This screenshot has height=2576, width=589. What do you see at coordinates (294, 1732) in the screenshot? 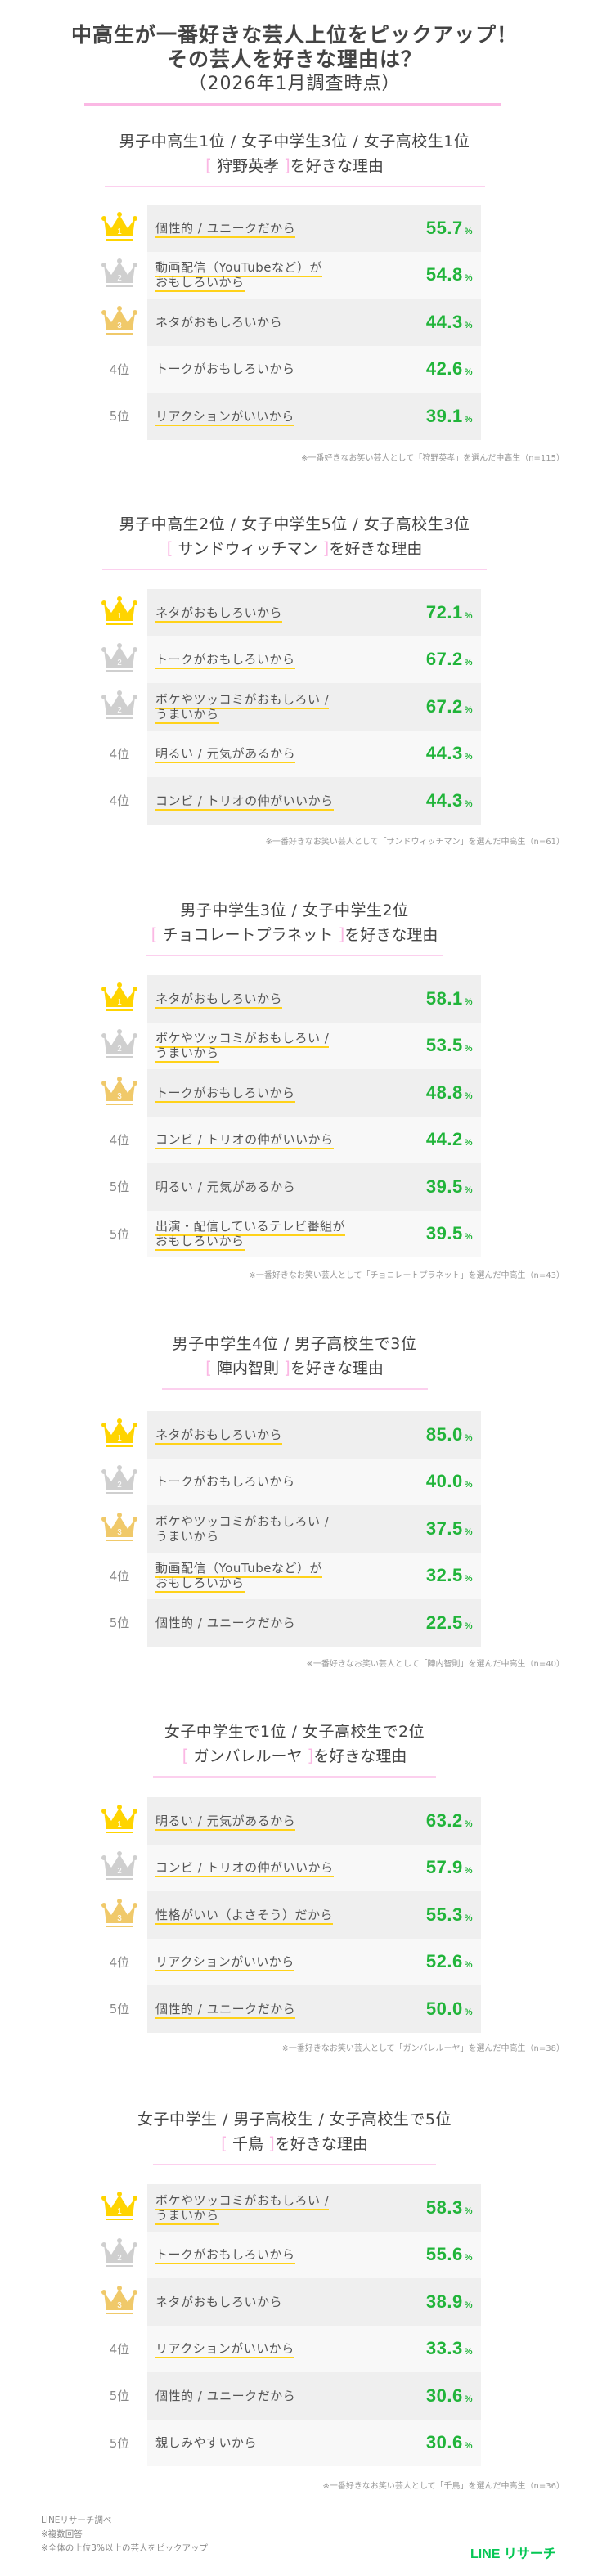
I see `section-rank-line: 女子中学生で1位 / 女子高校生で2位` at bounding box center [294, 1732].